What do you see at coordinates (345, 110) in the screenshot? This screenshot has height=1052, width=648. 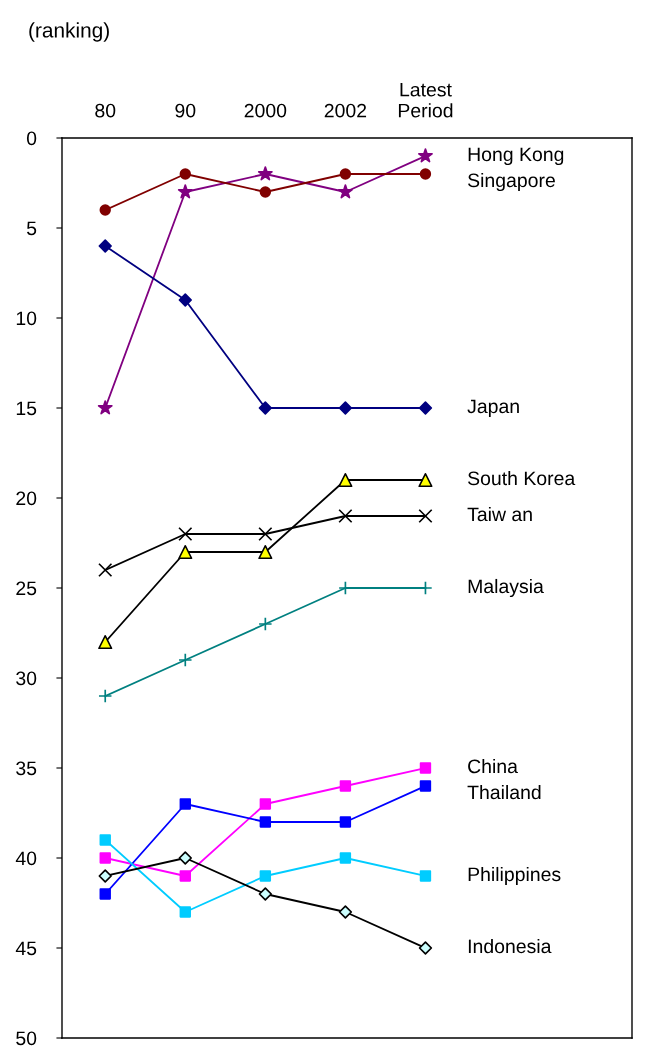 I see `x-tick-label: 2002` at bounding box center [345, 110].